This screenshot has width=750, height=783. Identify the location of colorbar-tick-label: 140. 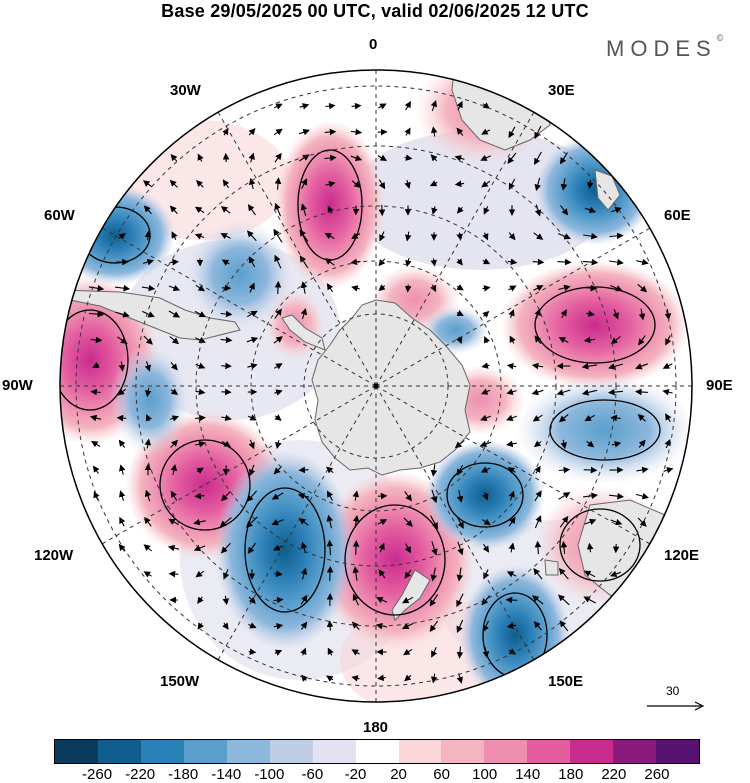
(528, 774).